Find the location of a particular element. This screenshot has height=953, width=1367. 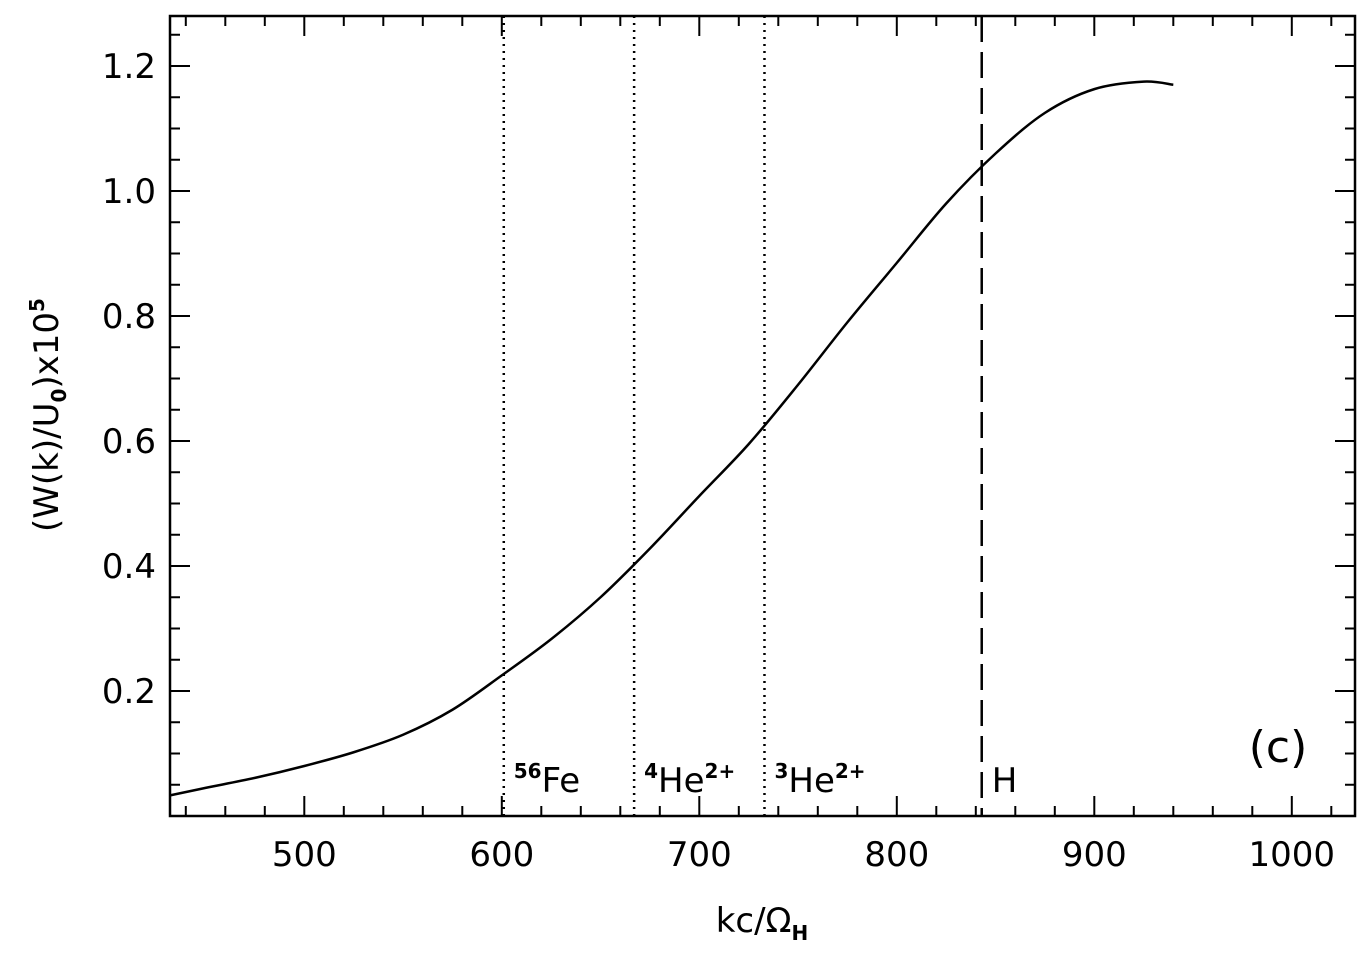

y-axis-title-sup: 5 is located at coordinates (37, 305).